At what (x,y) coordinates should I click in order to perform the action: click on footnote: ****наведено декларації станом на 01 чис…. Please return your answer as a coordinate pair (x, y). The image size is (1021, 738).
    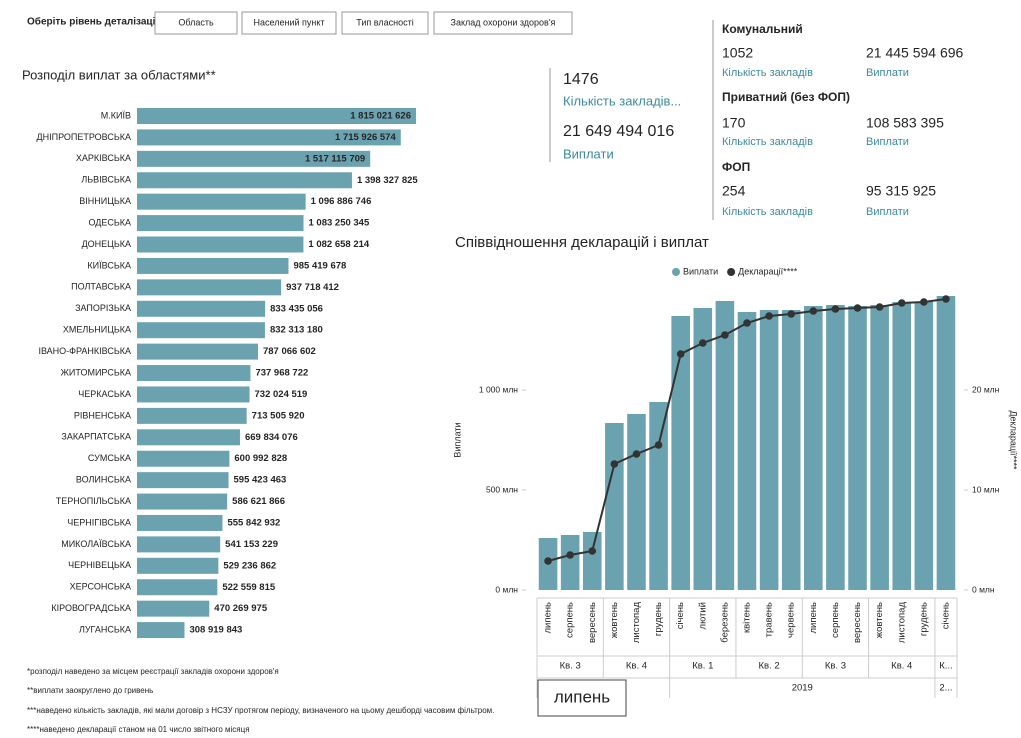
    Looking at the image, I should click on (138, 729).